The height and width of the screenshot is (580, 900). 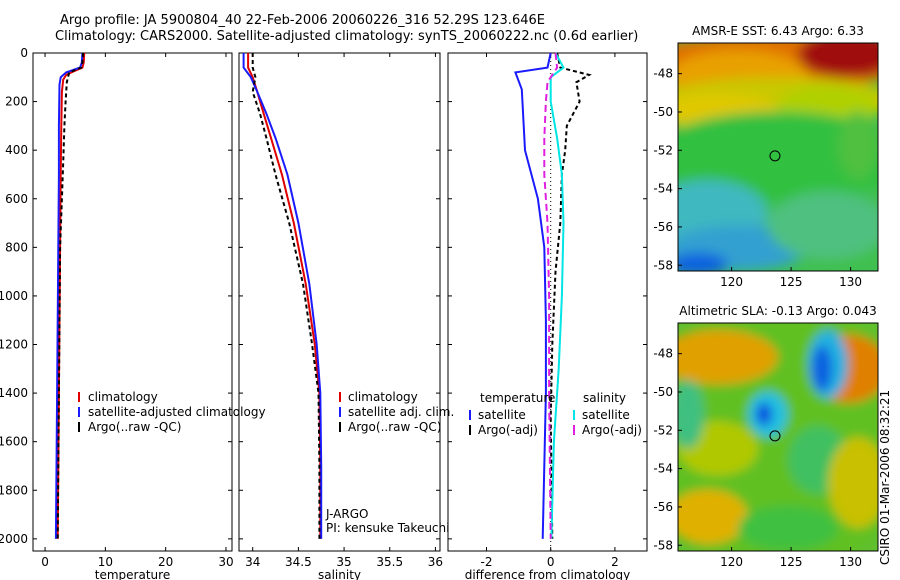 I want to click on depth-tick-label: 200, so click(x=16, y=102).